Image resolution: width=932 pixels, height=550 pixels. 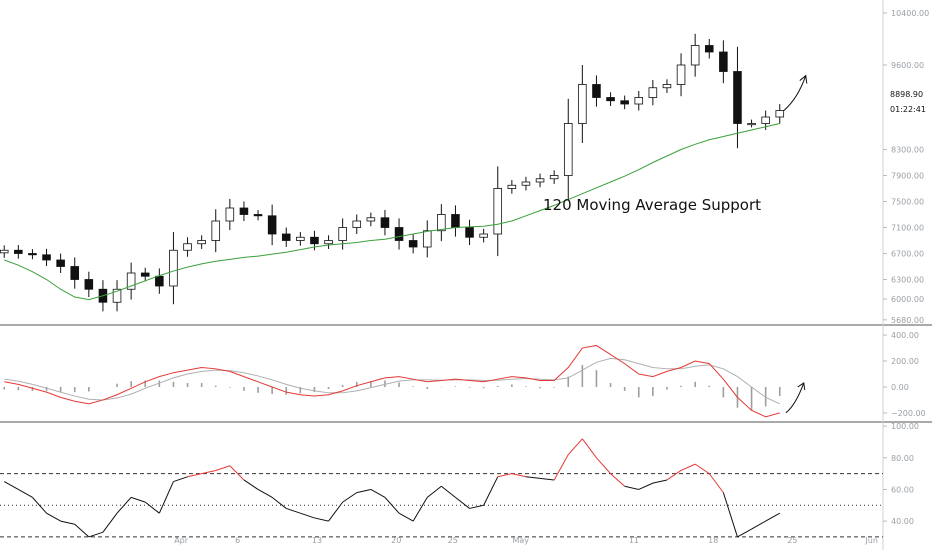 I want to click on price-up-arrowhead, so click(x=803, y=79).